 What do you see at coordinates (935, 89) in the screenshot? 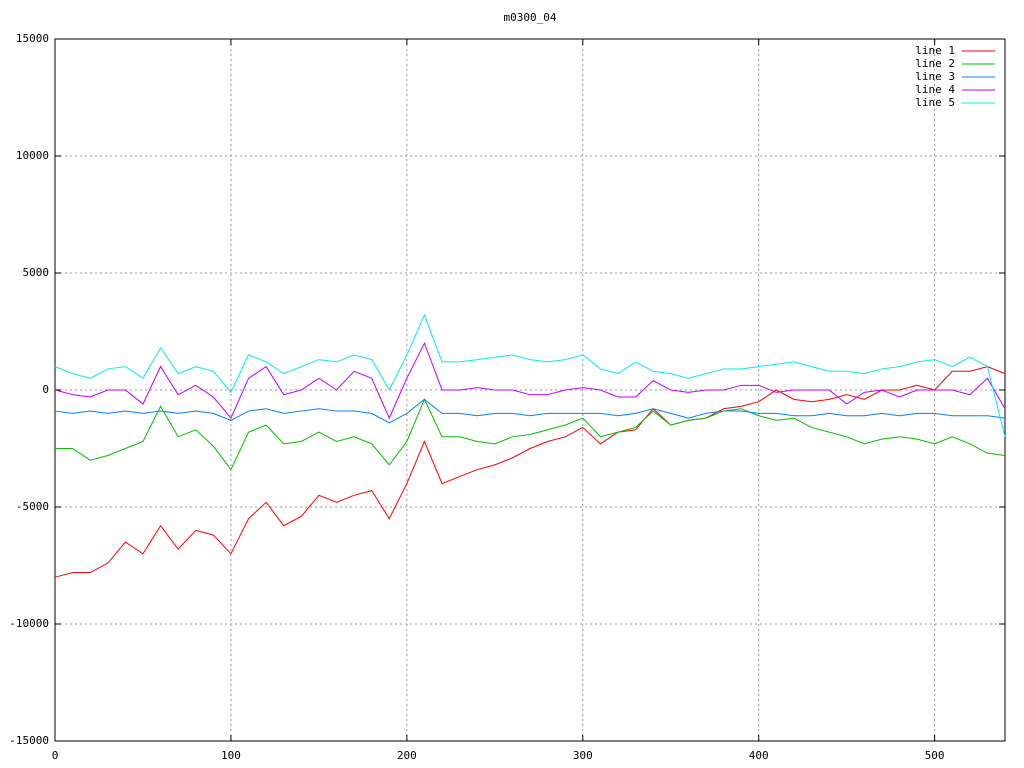
I see `legend-label: line 4` at bounding box center [935, 89].